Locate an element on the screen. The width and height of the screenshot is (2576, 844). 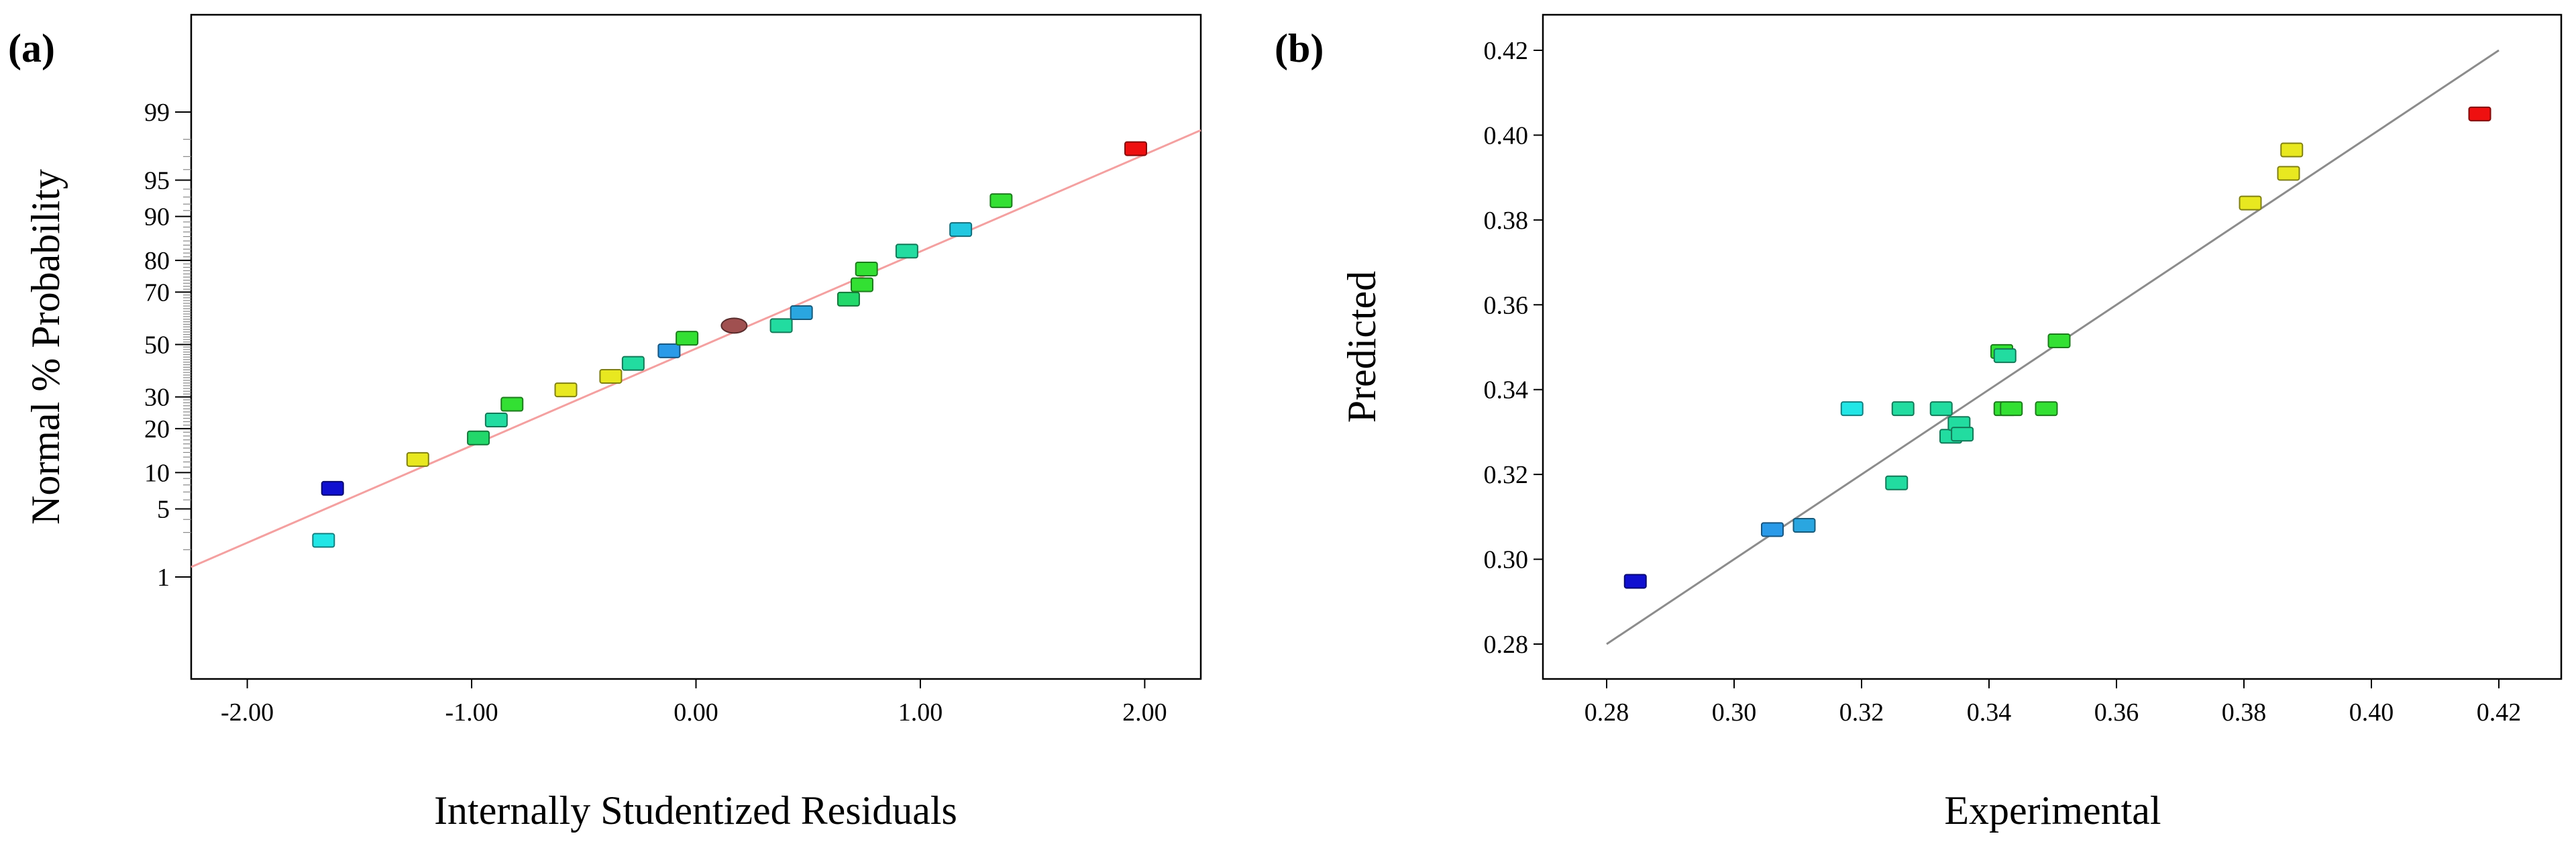
panel-b-y-tick-label: 0.40 is located at coordinates (1506, 135).